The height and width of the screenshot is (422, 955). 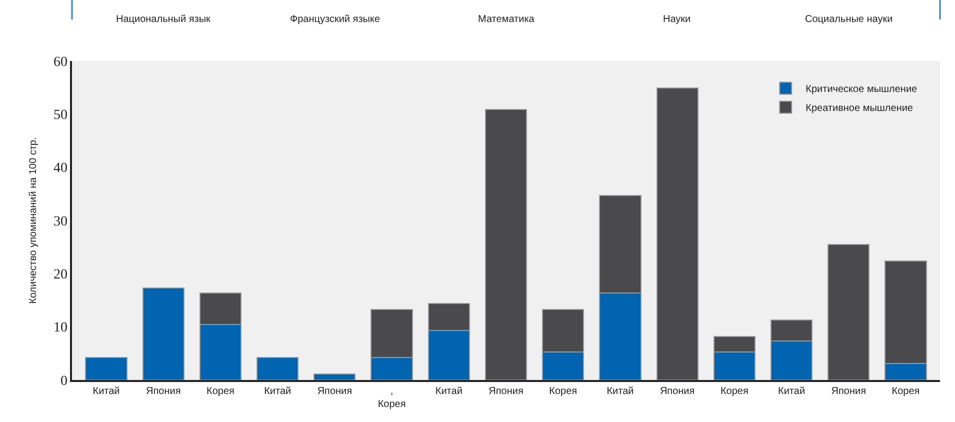 I want to click on text: Национальный язык, so click(x=164, y=19).